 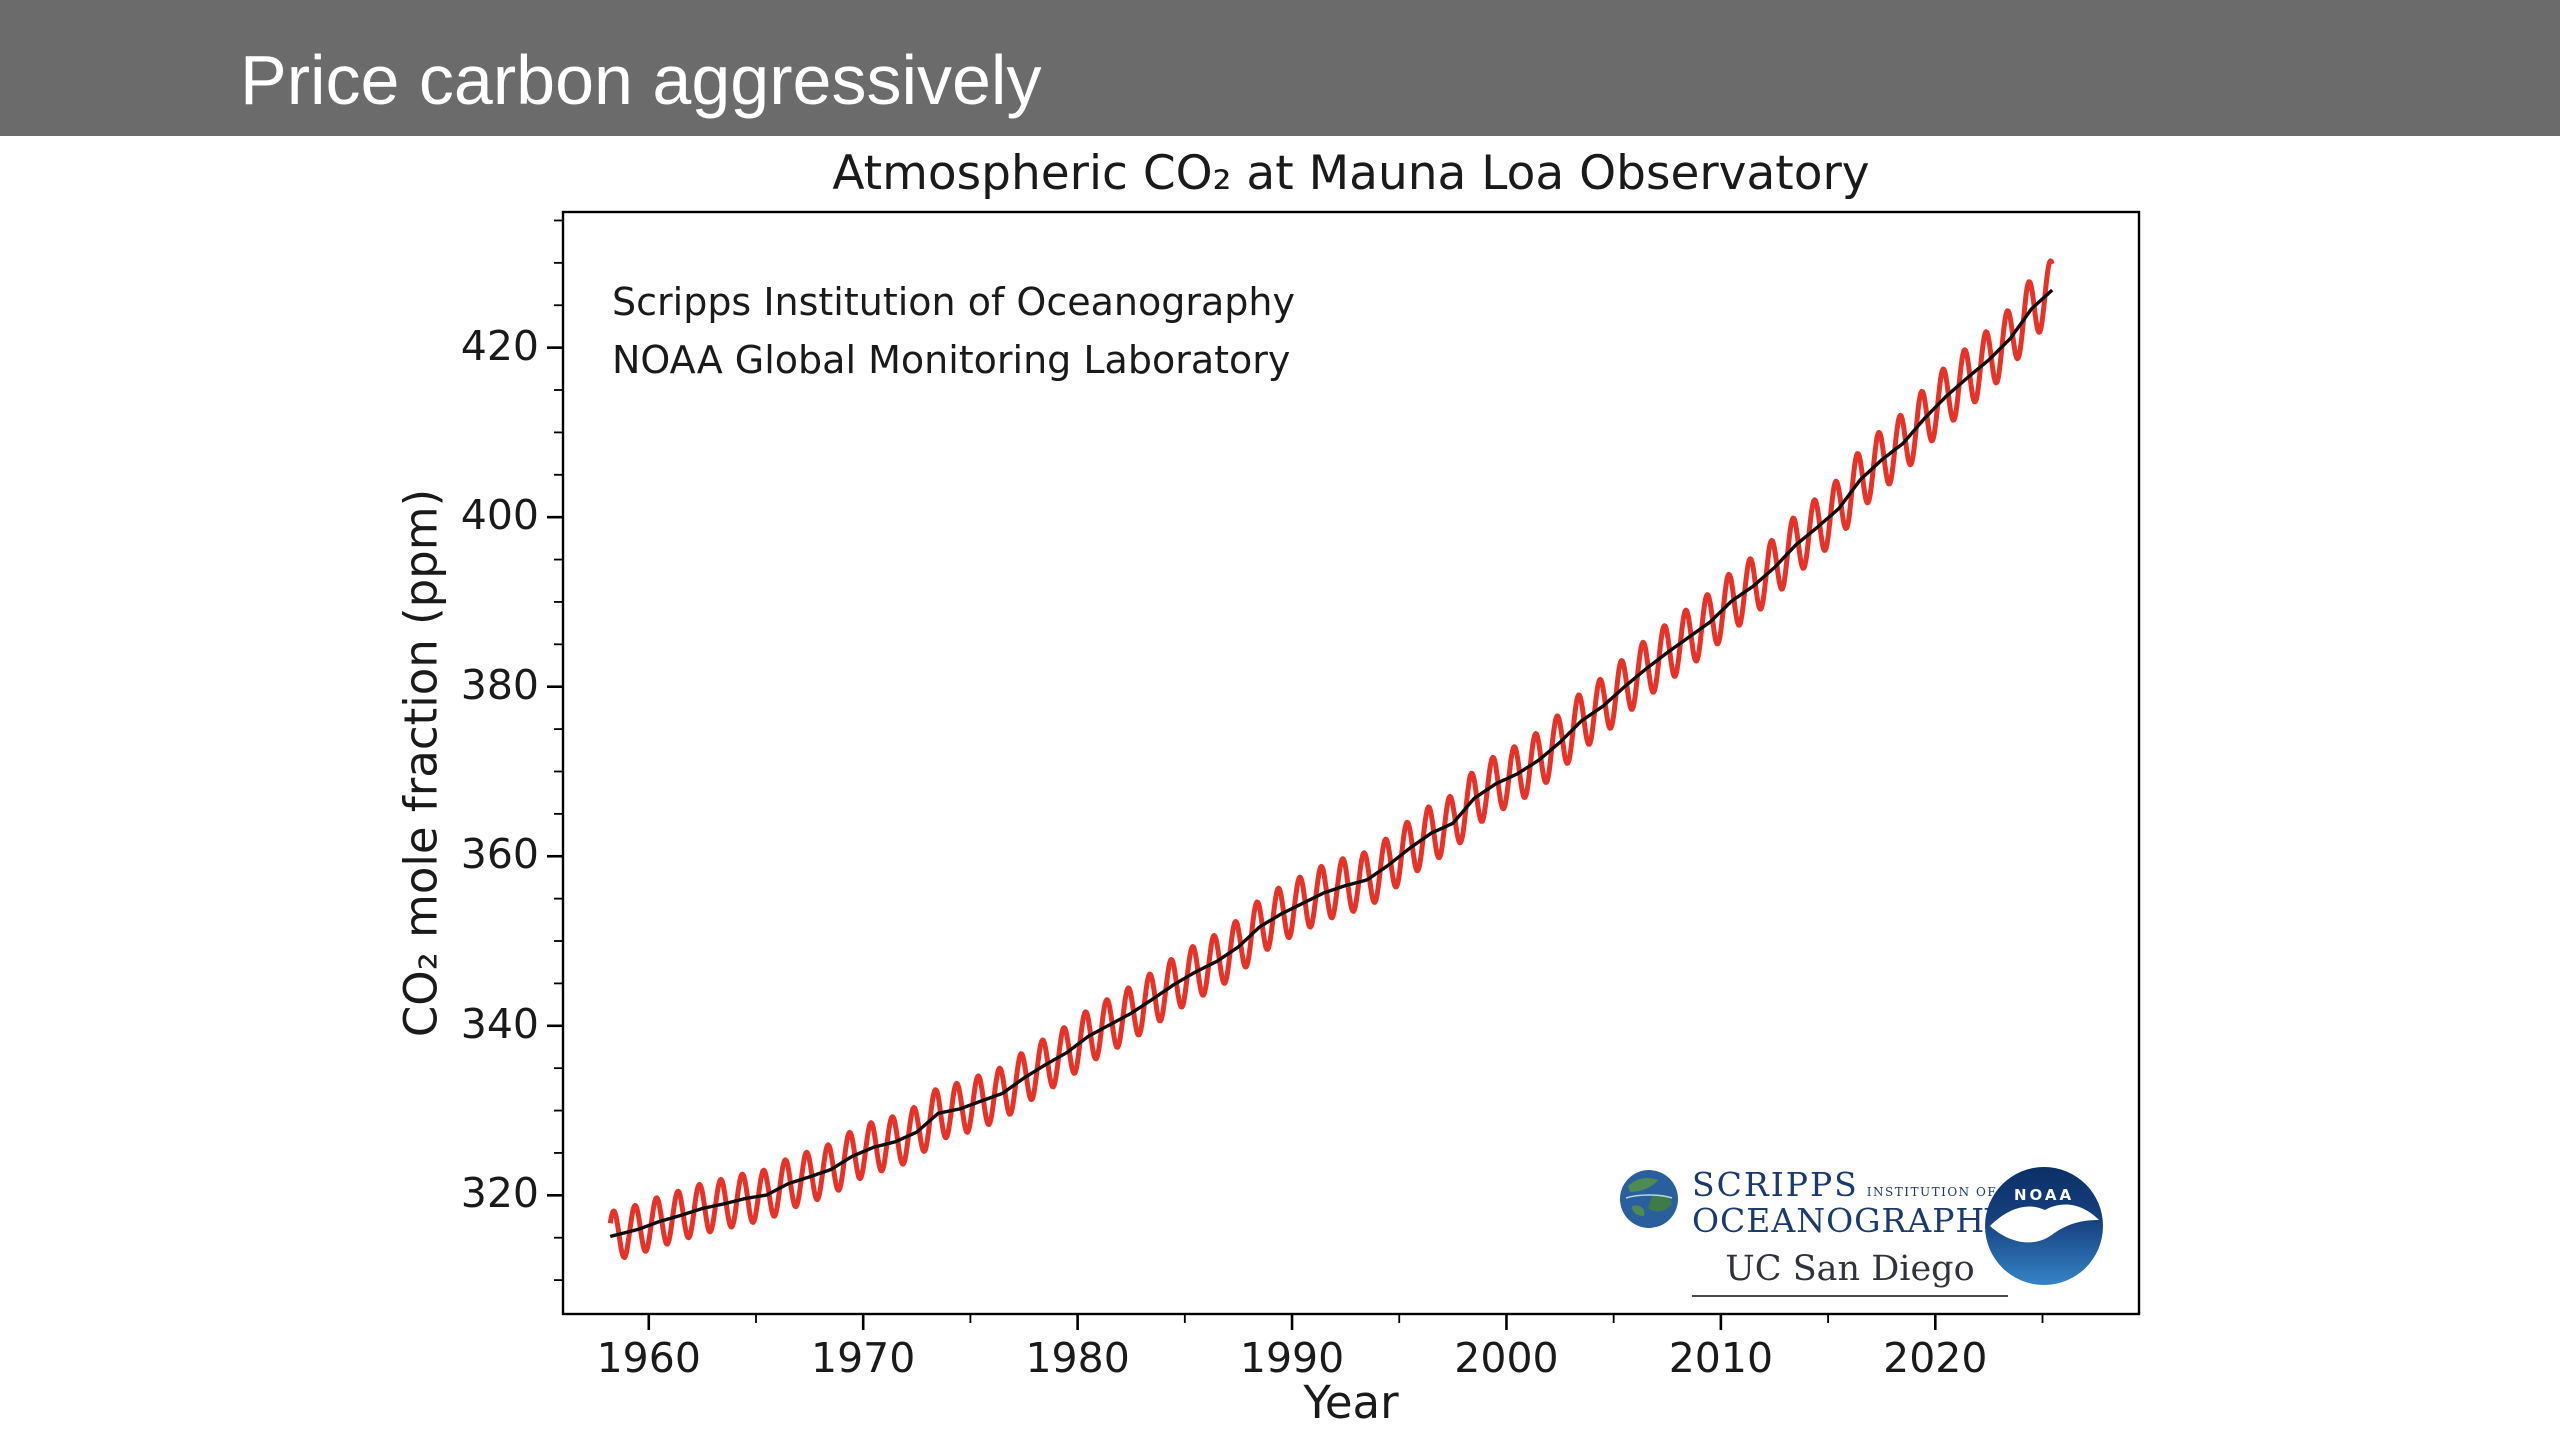 I want to click on scripps-wordmark: SCRIPPS, so click(x=1775, y=1184).